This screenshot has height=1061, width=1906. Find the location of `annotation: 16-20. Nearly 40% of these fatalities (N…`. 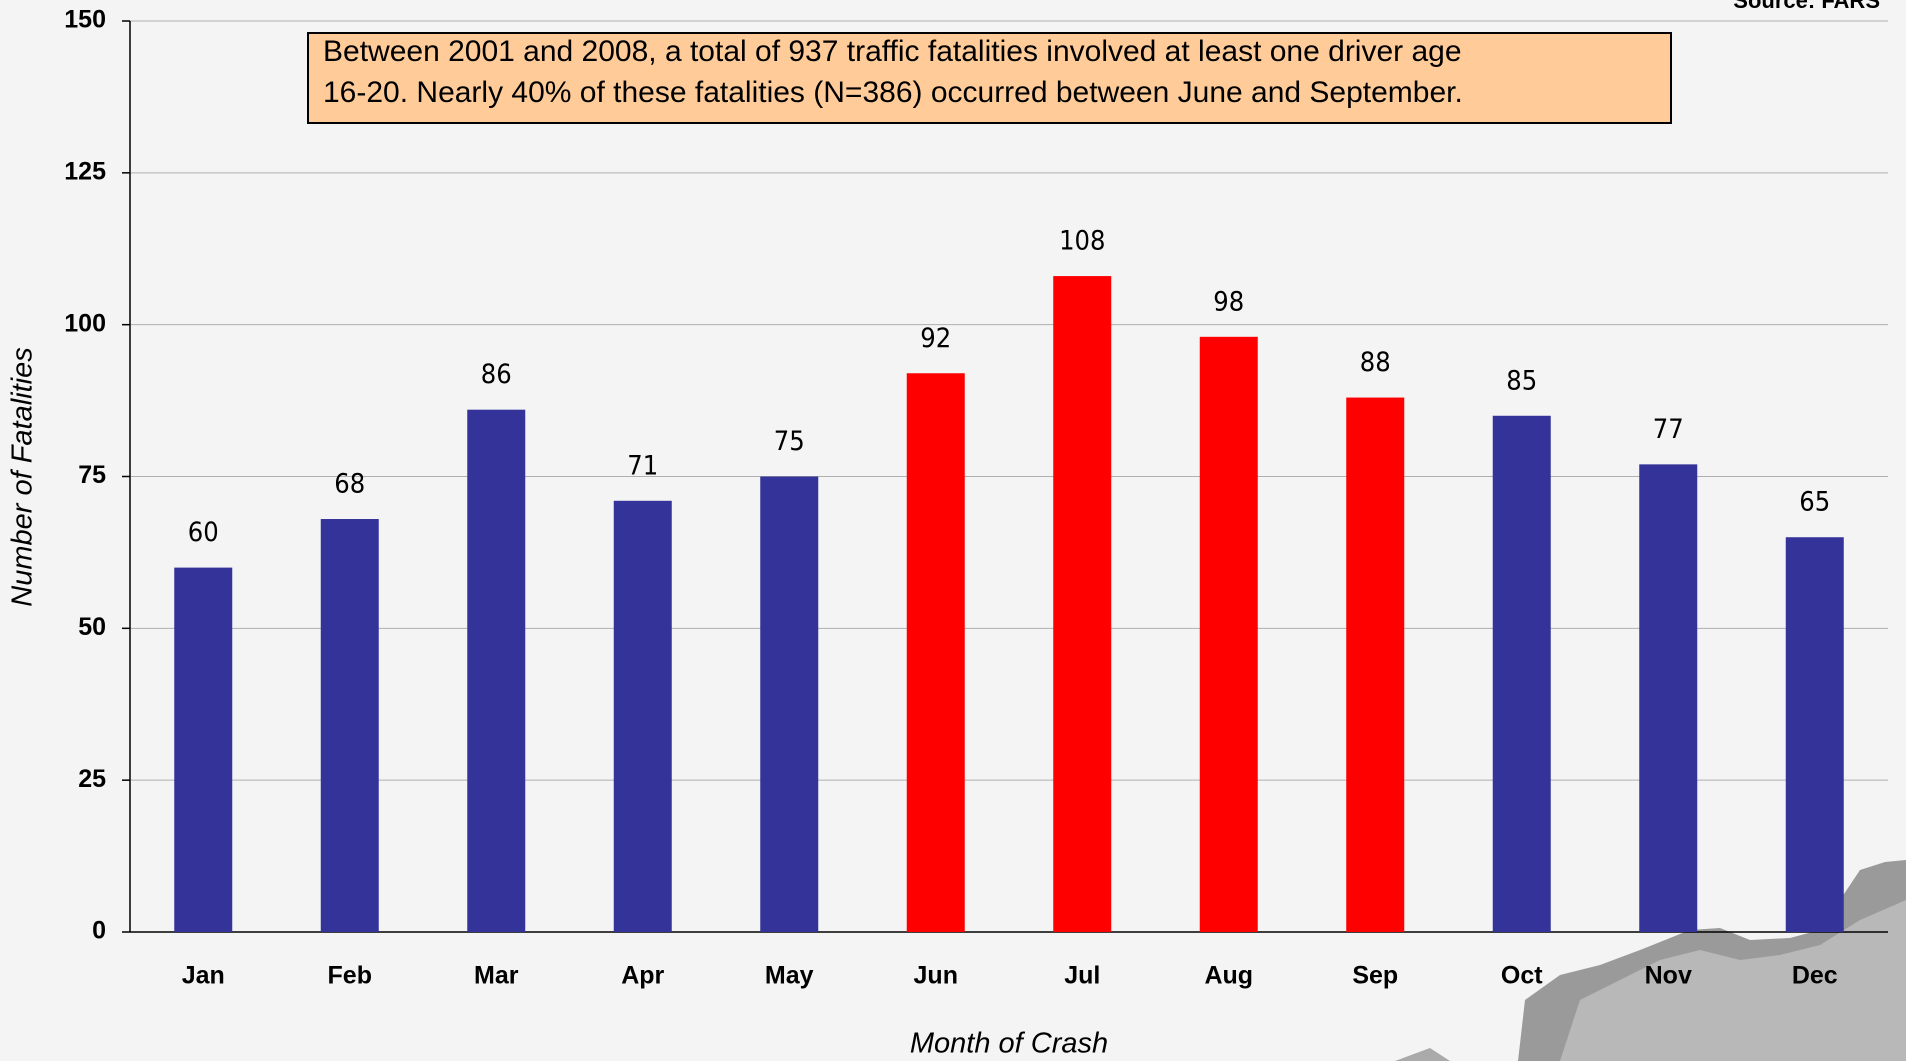

annotation: 16-20. Nearly 40% of these fatalities (N… is located at coordinates (893, 92).